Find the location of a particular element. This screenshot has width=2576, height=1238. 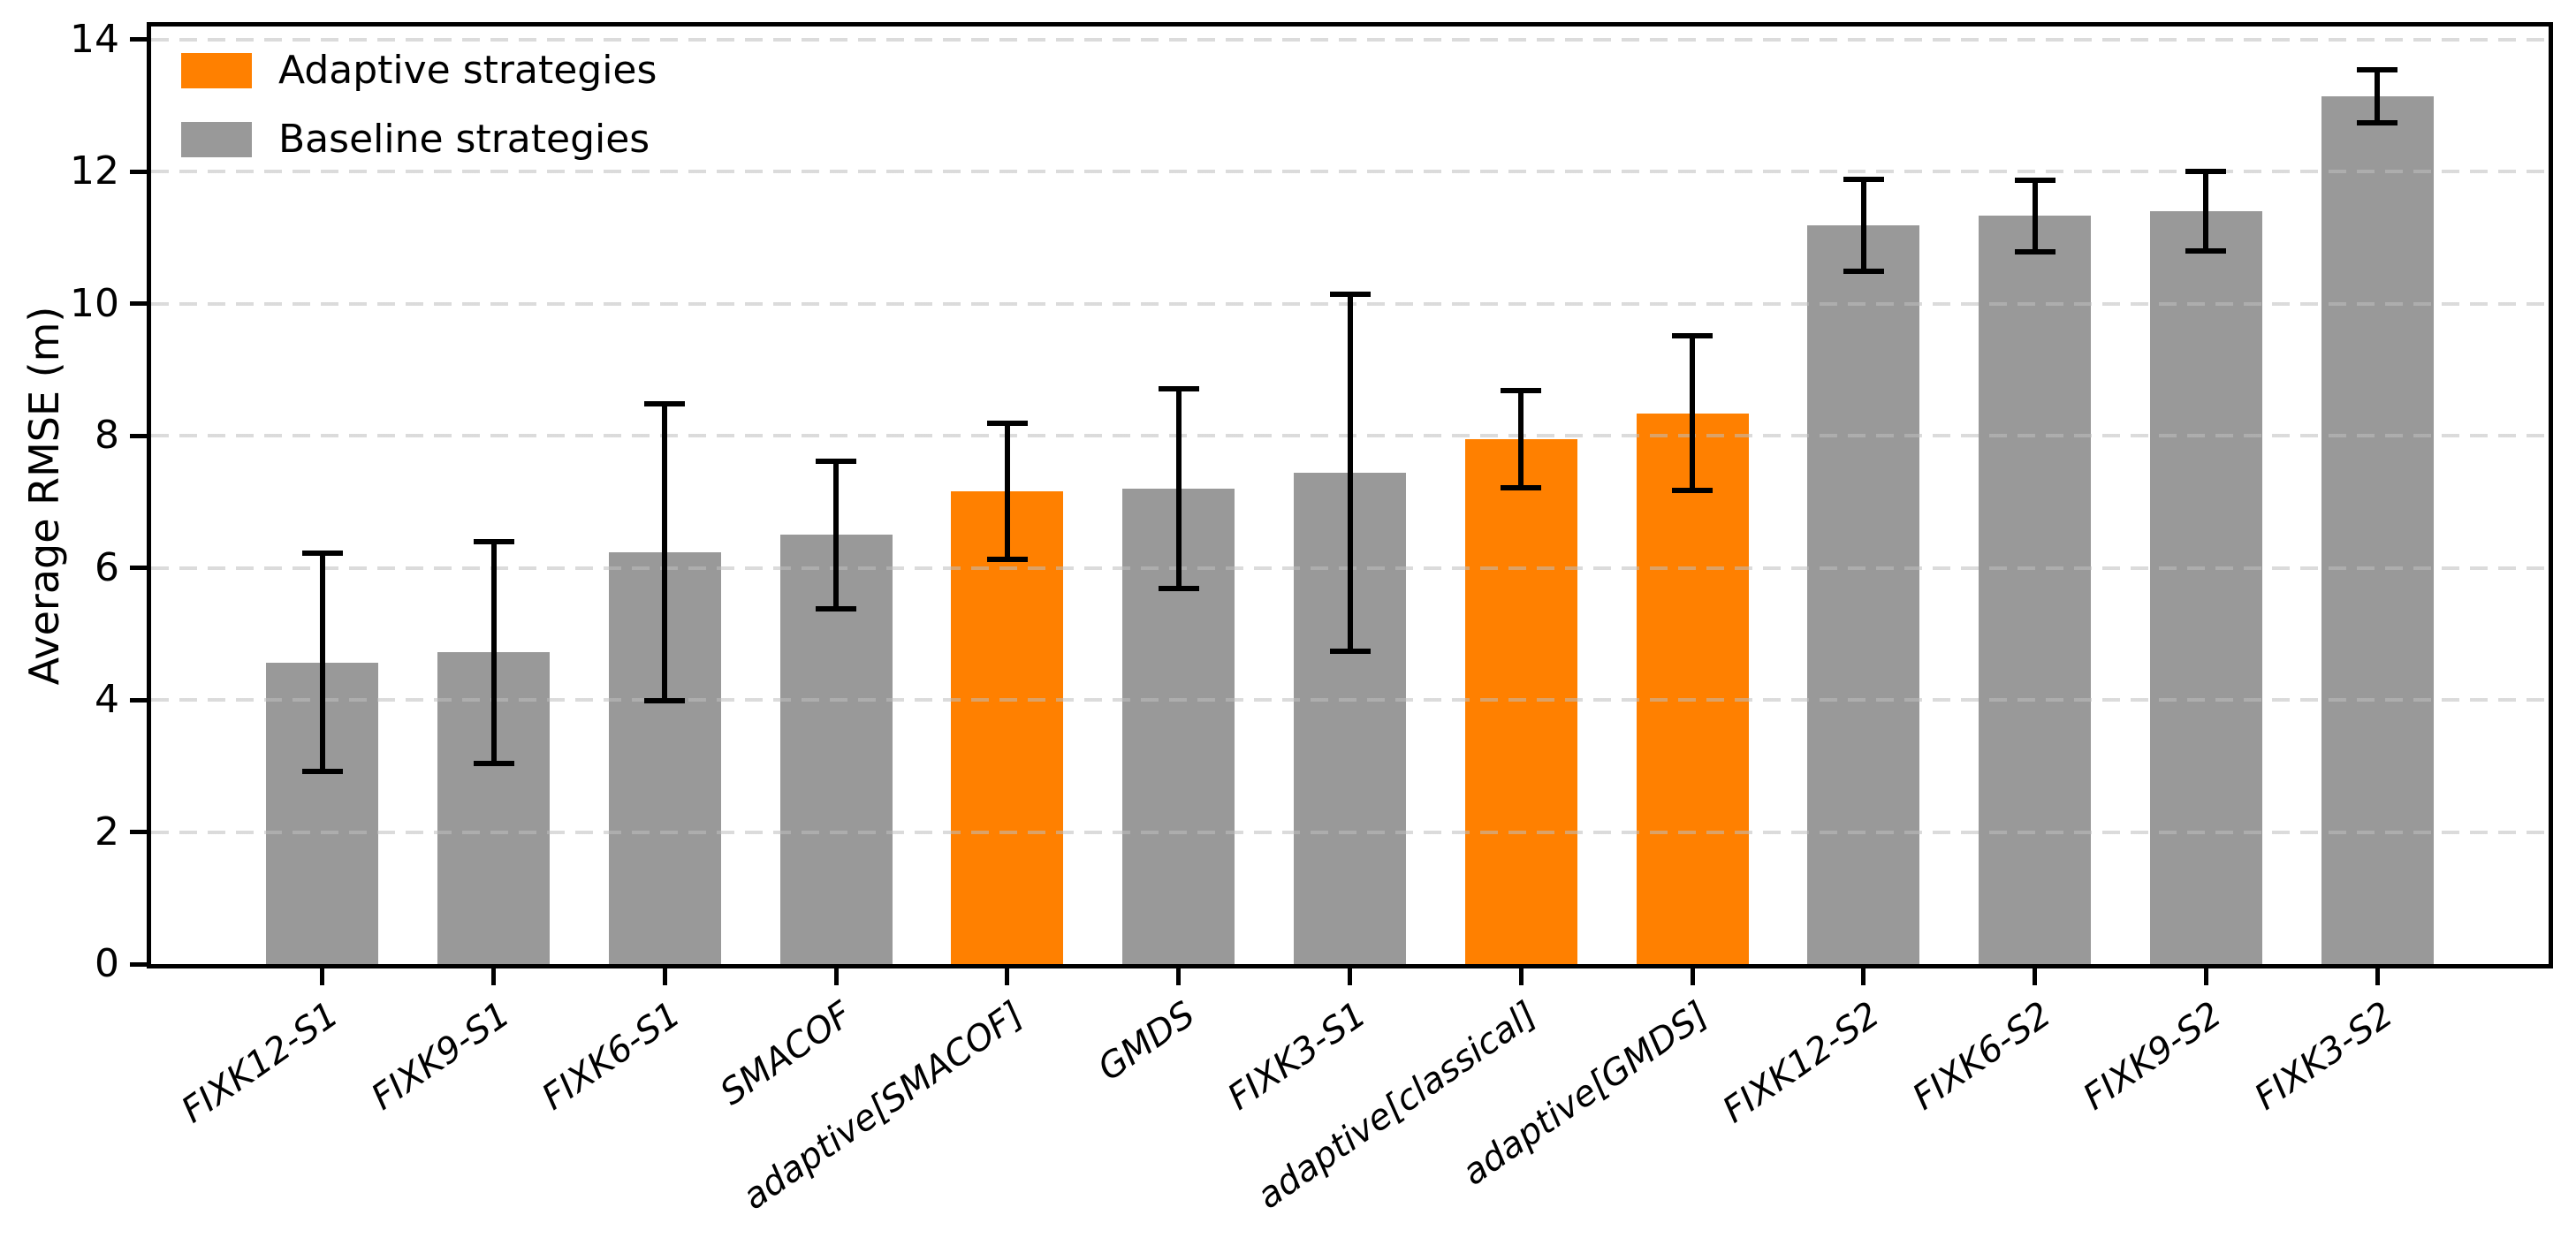

legend-label-adaptive: Adaptive strategies is located at coordinates (467, 70).